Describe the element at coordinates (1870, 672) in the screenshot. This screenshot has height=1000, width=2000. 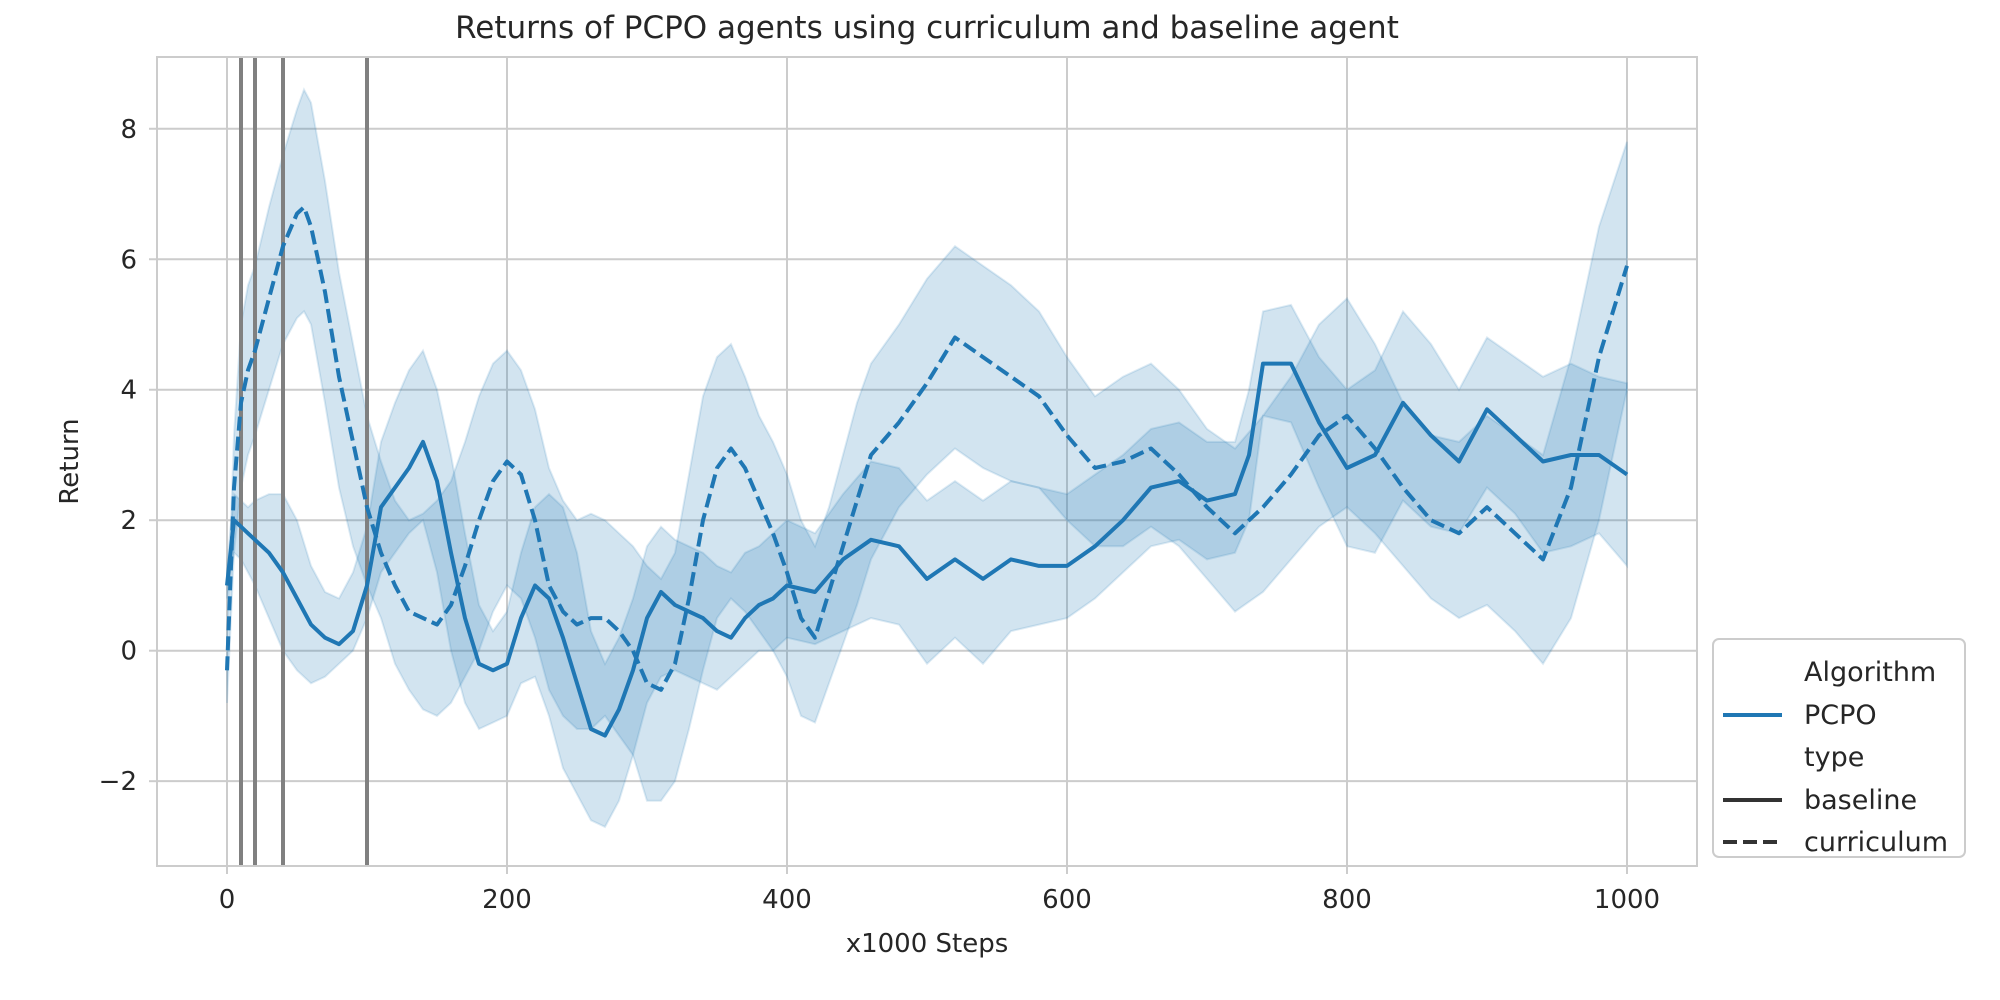
I see `legend-header-algorithm: Algorithm` at that location.